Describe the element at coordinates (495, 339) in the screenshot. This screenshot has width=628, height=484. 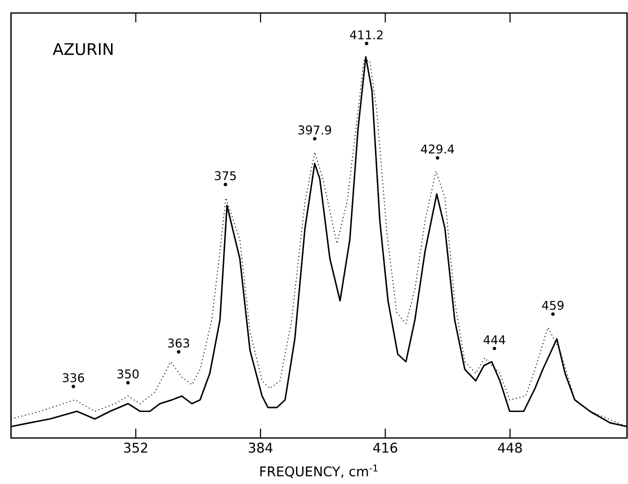
I see `annotation: 444` at that location.